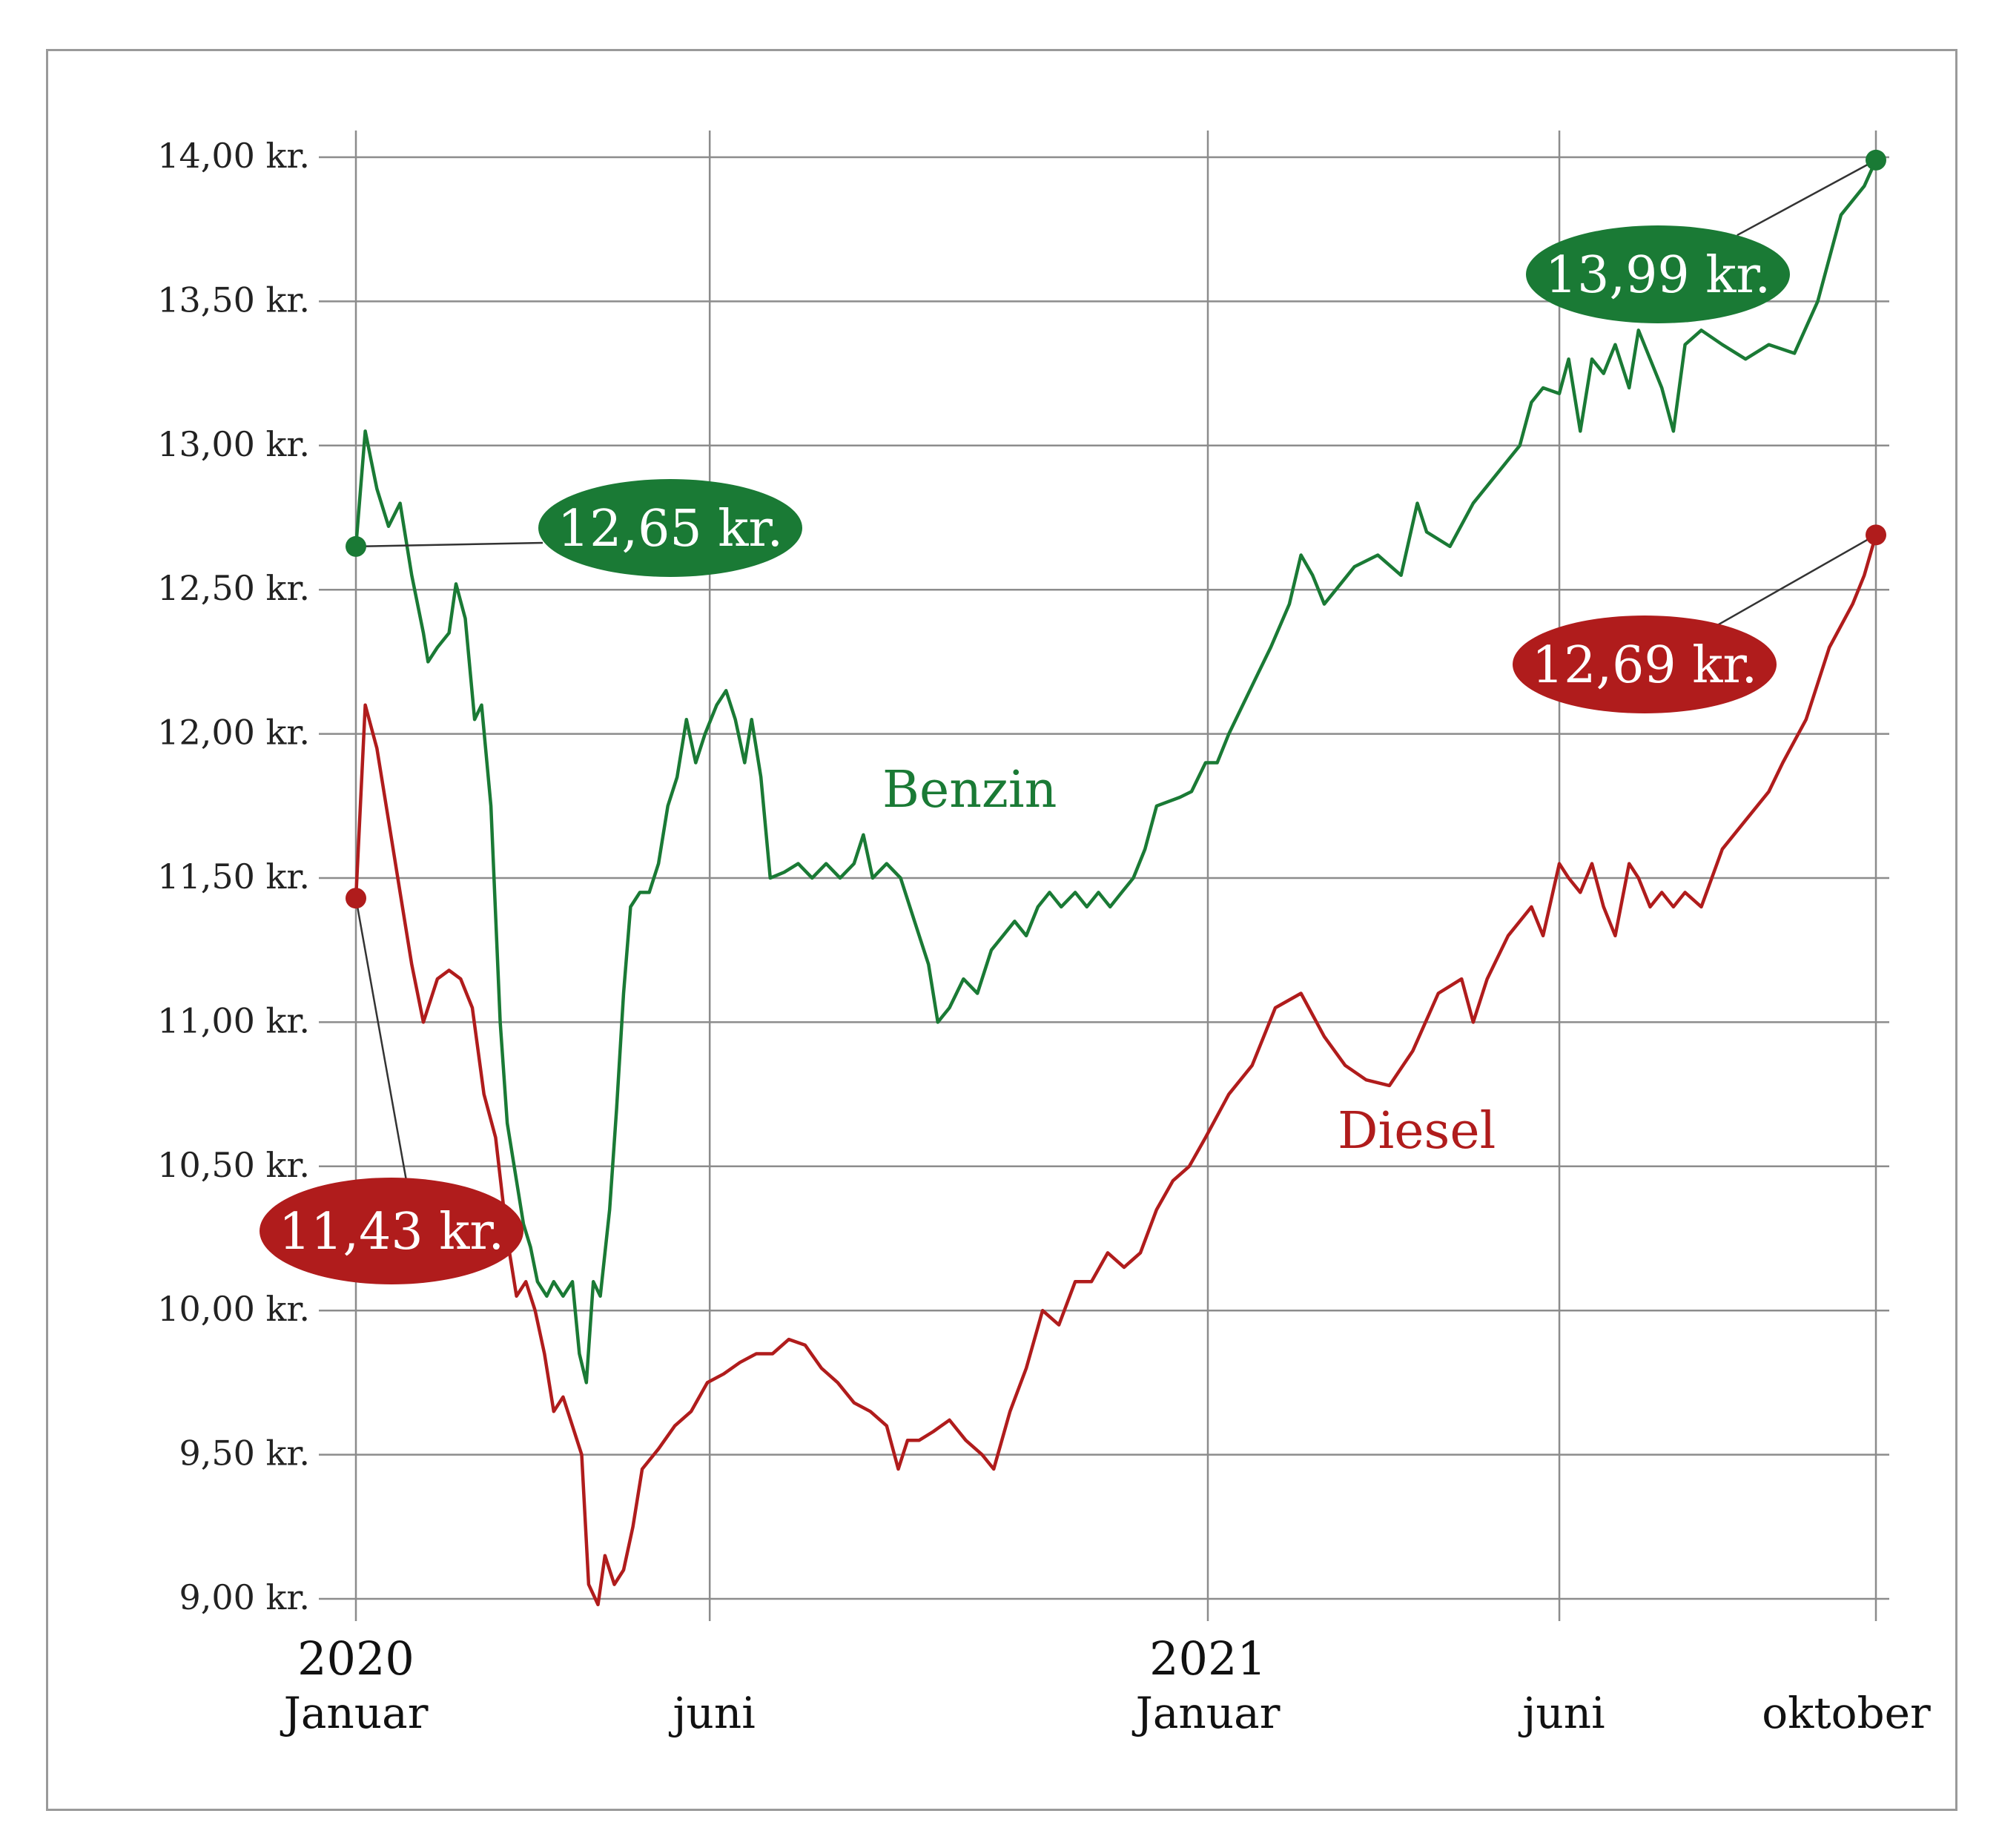  I want to click on y-tick-label: 13,00 kr., so click(234, 444).